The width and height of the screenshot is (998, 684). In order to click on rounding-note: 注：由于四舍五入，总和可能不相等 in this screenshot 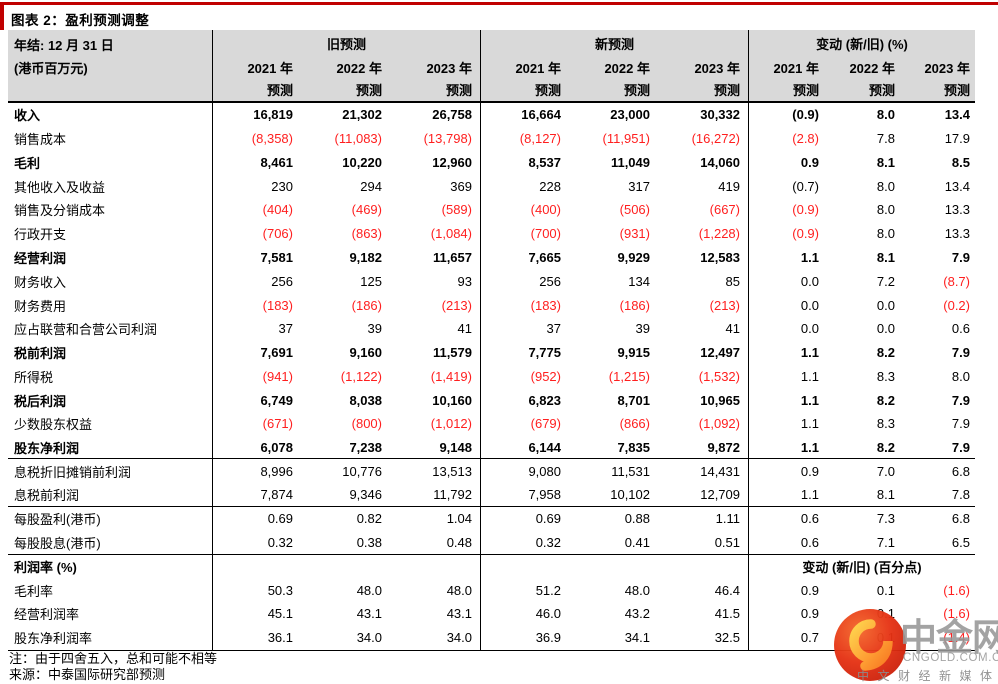, I will do `click(113, 658)`.